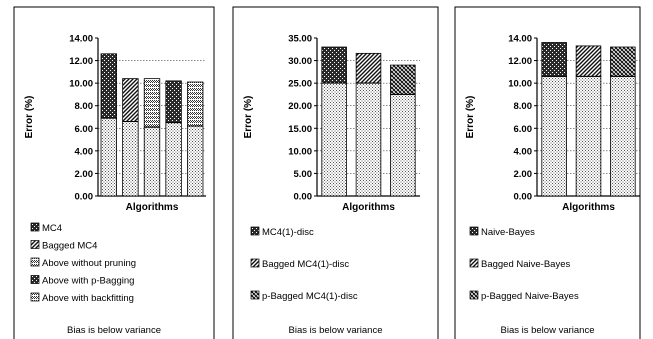 This screenshot has height=339, width=653. What do you see at coordinates (300, 106) in the screenshot?
I see `y-tick-label: 20.00` at bounding box center [300, 106].